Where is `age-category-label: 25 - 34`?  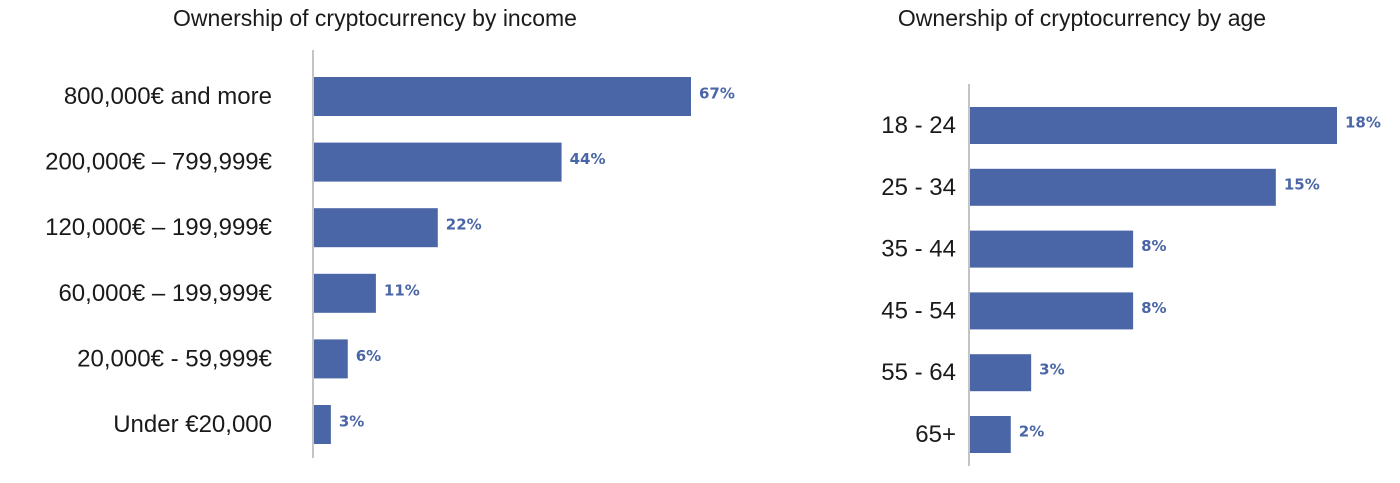
age-category-label: 25 - 34 is located at coordinates (918, 187).